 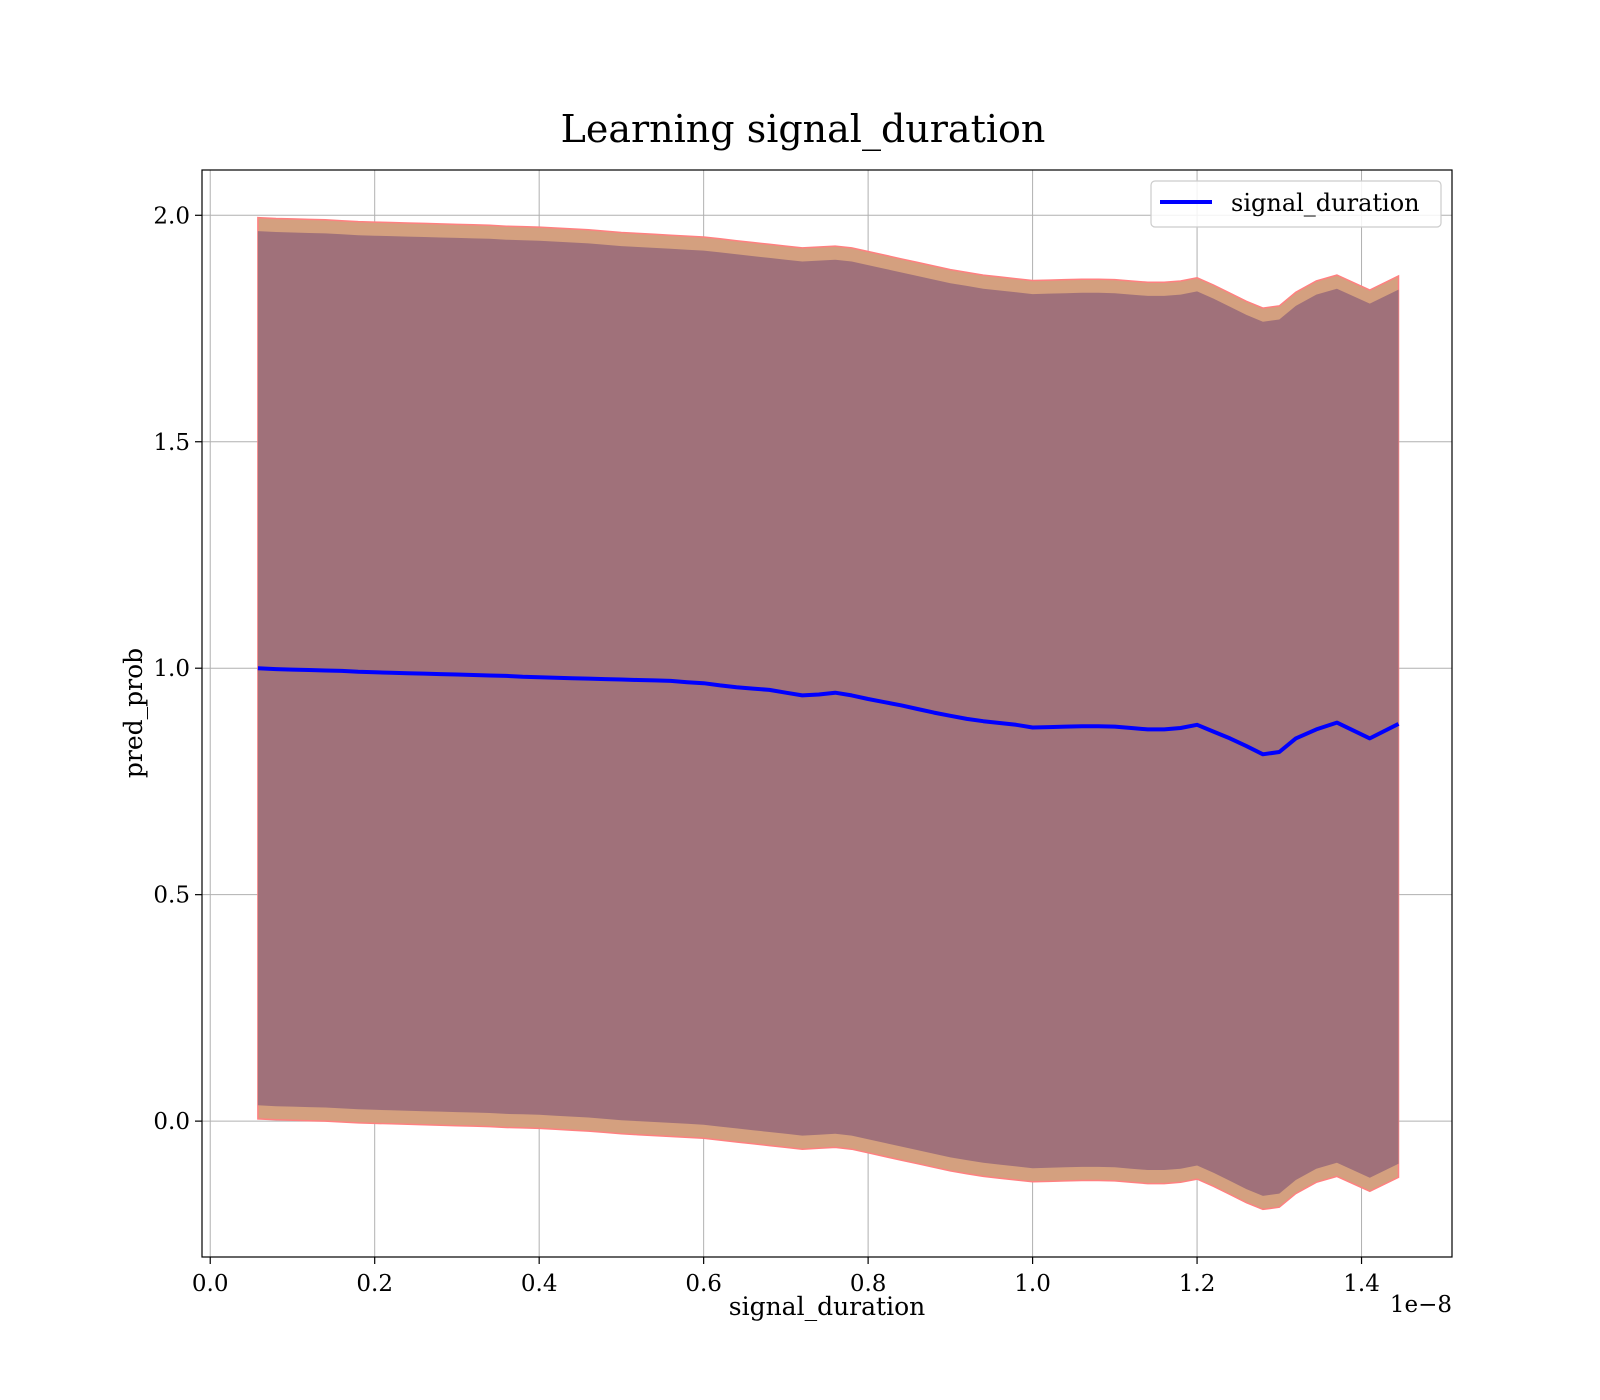 I want to click on legend-box, so click(x=1296, y=204).